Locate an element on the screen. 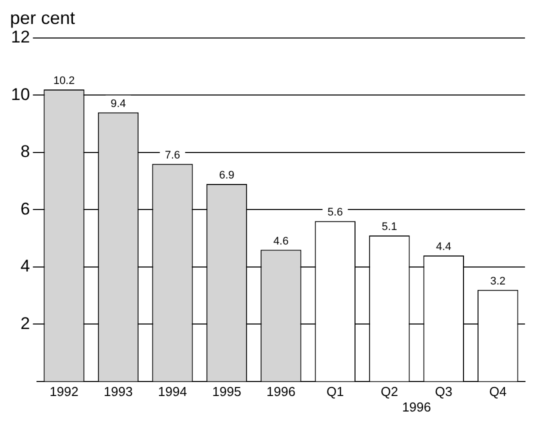 The height and width of the screenshot is (433, 541). x-tick-label: Q4 is located at coordinates (498, 391).